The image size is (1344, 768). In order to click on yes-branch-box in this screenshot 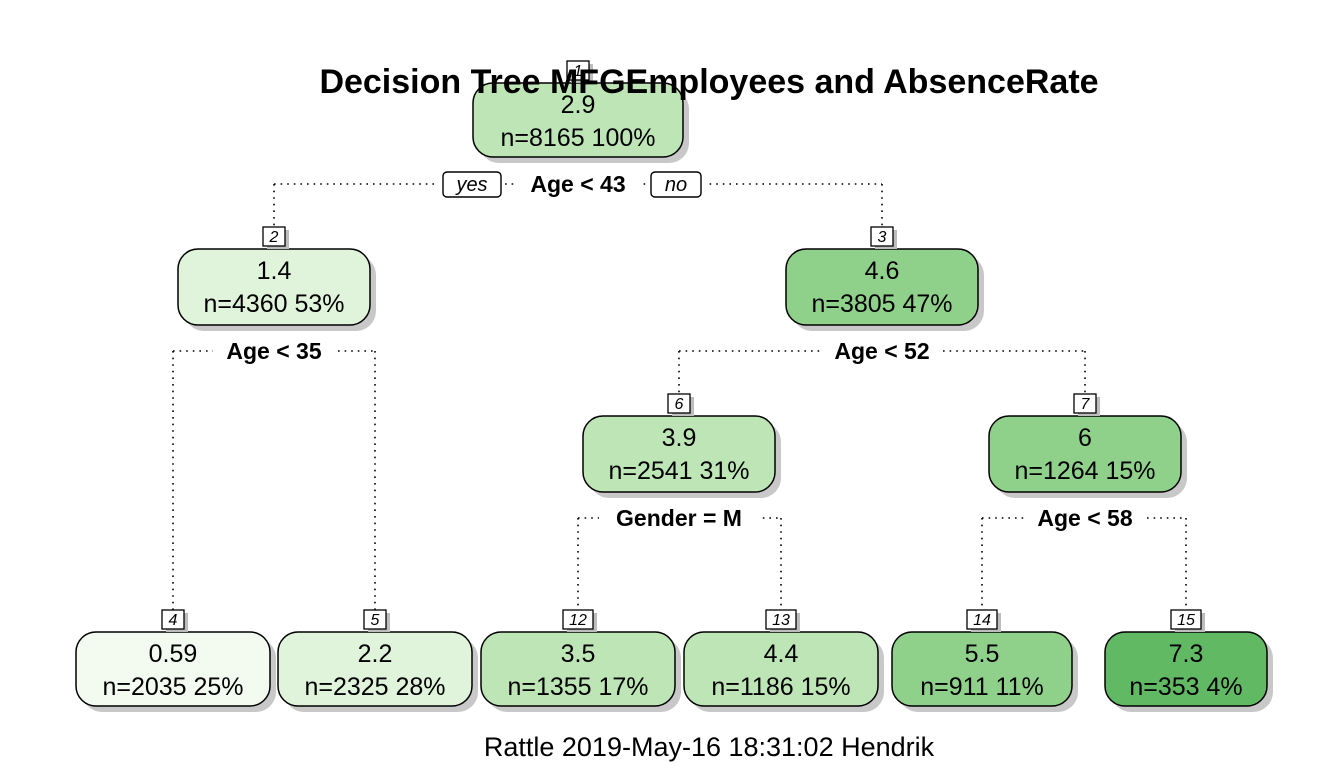, I will do `click(472, 184)`.